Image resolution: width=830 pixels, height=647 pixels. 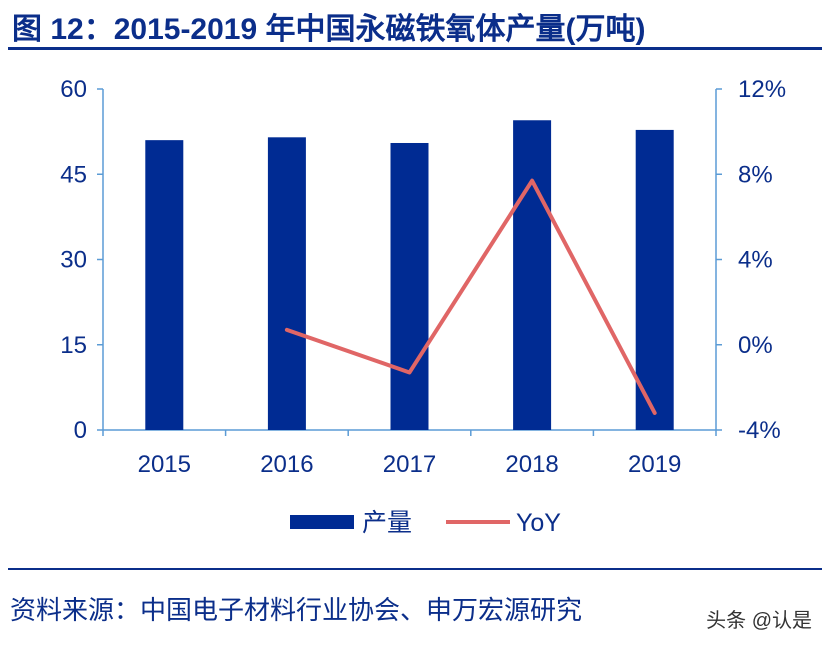 What do you see at coordinates (655, 413) in the screenshot?
I see `yoy-point-2019` at bounding box center [655, 413].